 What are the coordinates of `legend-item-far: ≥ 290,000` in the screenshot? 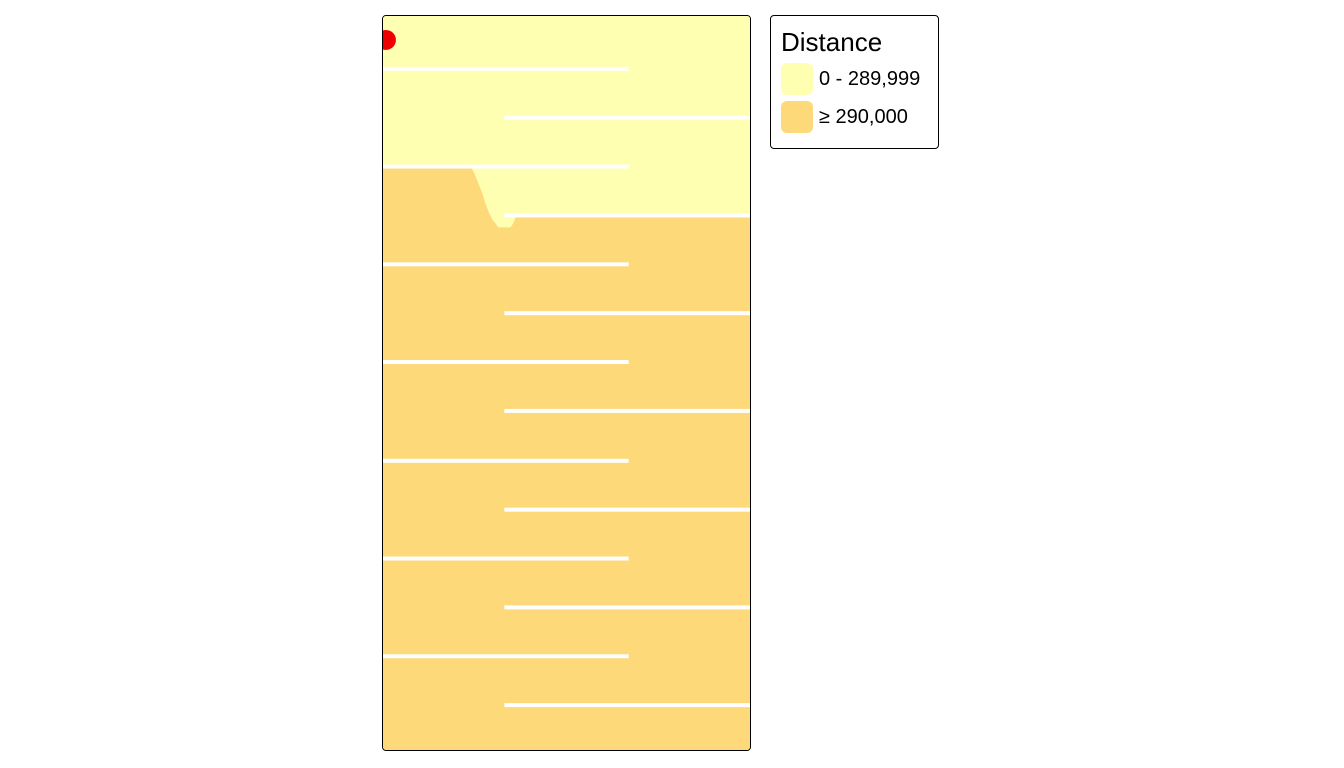 It's located at (854, 117).